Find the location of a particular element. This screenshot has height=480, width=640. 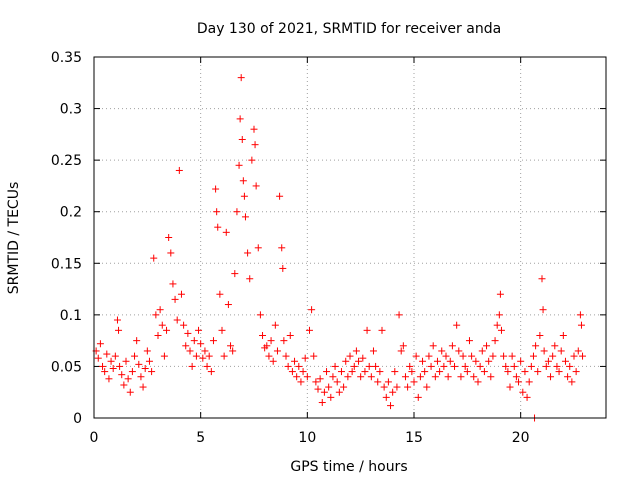

y-axis-label: SRMTID / TECUs is located at coordinates (14, 238).